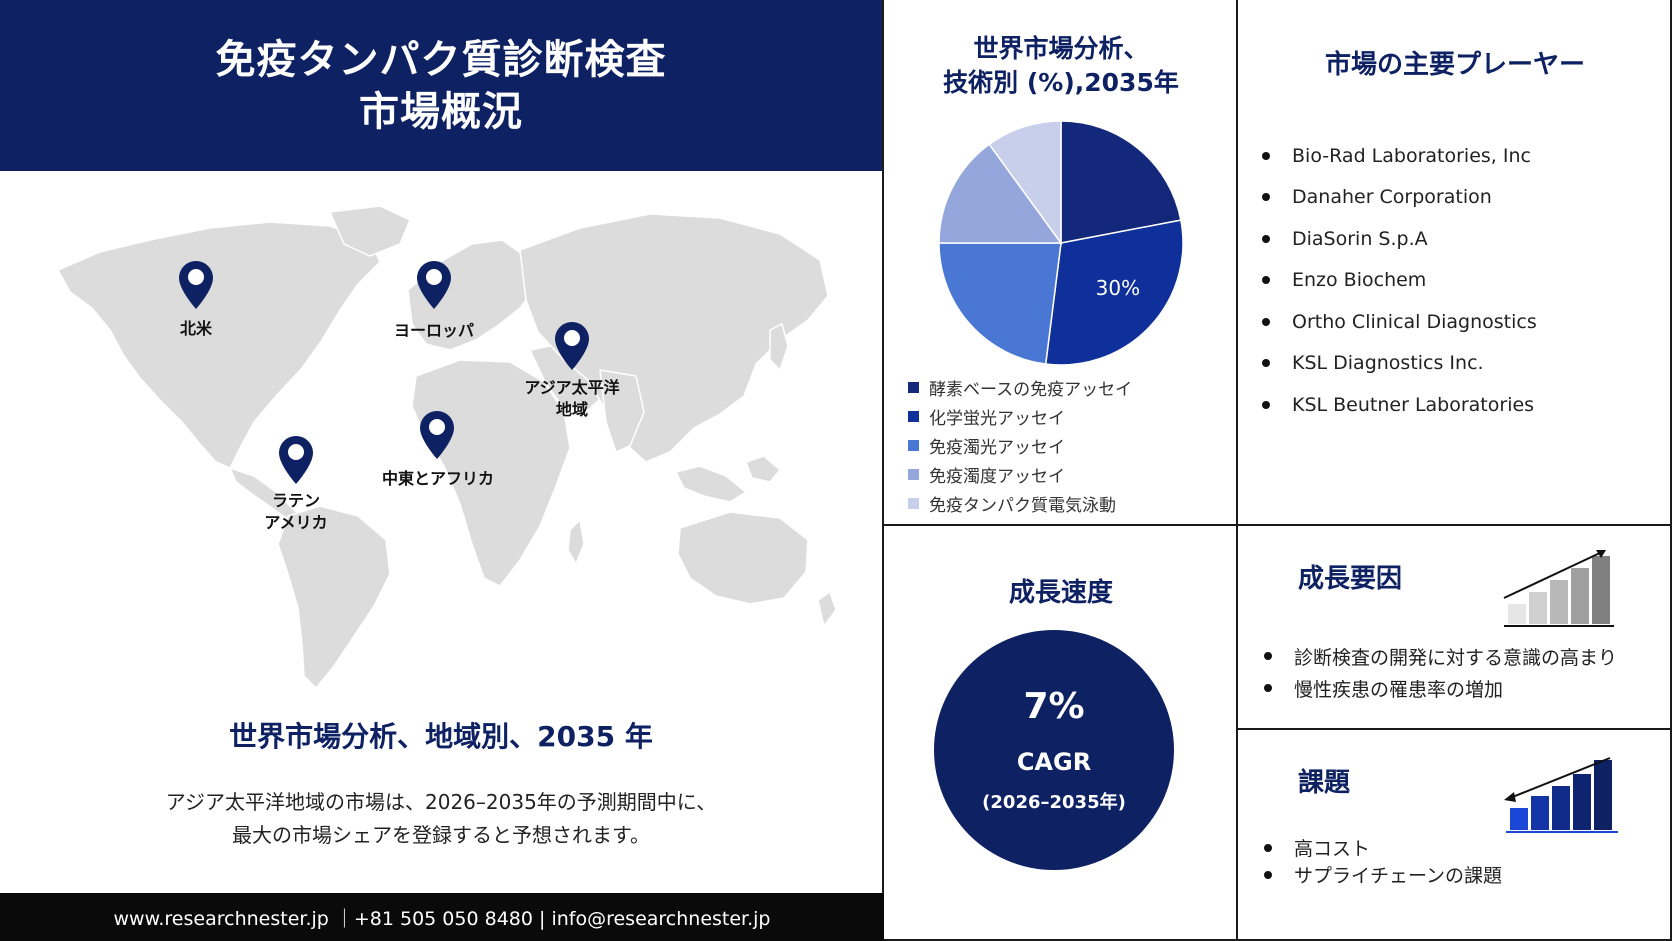 Image resolution: width=1672 pixels, height=941 pixels. What do you see at coordinates (997, 477) in the screenshot?
I see `legend-label: 免疫濁度アッセイ` at bounding box center [997, 477].